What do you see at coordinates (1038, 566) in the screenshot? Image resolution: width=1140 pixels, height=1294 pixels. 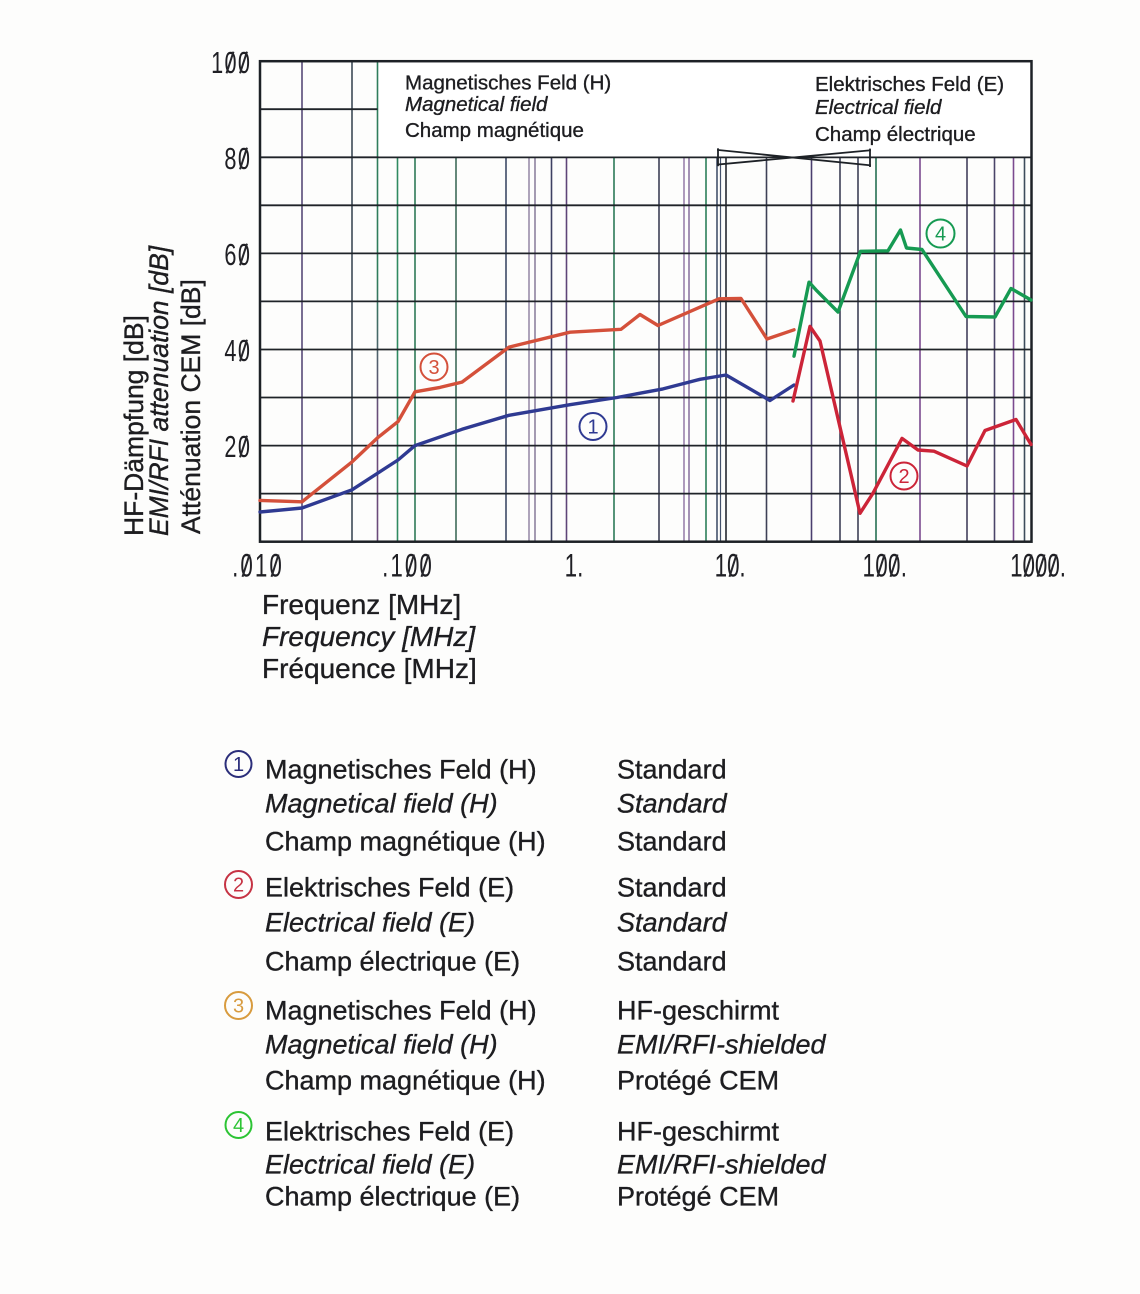 I see `svg-text: 1000.` at bounding box center [1038, 566].